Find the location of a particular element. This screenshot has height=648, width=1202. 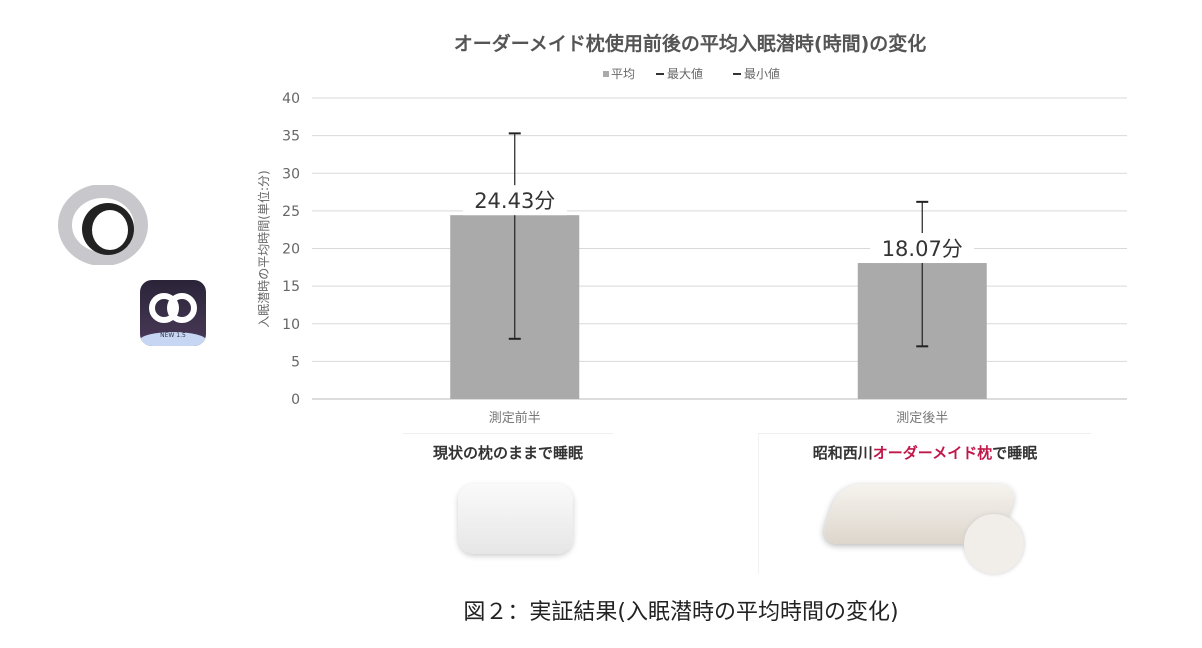

panel-after-title: 昭和西川オーダーメイド枕で睡眠 is located at coordinates (925, 452).